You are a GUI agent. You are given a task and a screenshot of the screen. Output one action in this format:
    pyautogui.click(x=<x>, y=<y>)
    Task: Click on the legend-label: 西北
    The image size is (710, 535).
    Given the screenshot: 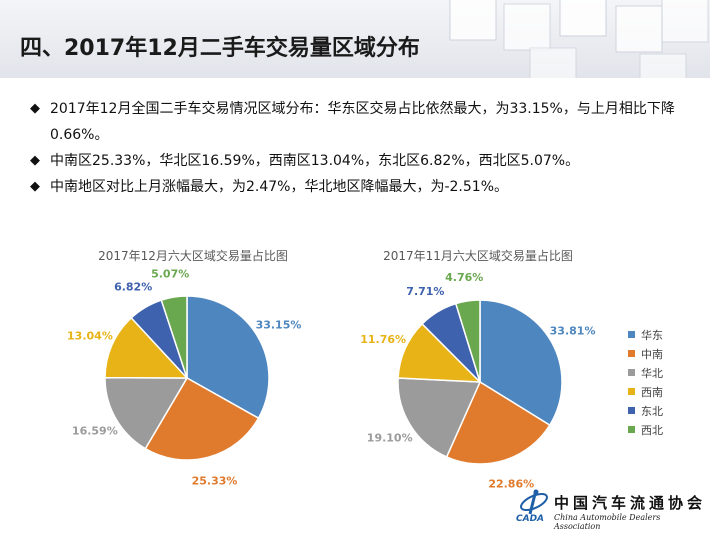 What is the action you would take?
    pyautogui.click(x=652, y=430)
    